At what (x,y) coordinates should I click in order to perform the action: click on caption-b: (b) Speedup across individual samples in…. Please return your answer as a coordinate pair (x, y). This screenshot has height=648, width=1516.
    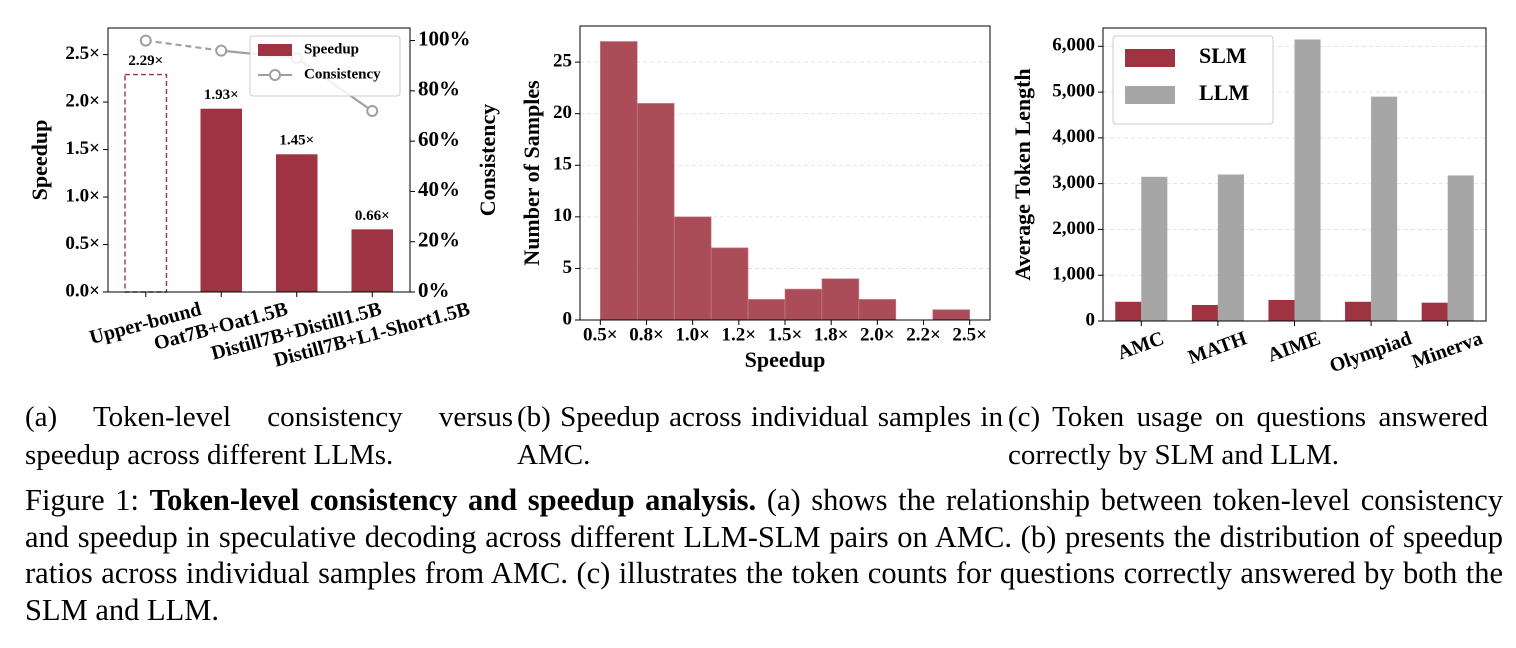
    Looking at the image, I should click on (760, 436).